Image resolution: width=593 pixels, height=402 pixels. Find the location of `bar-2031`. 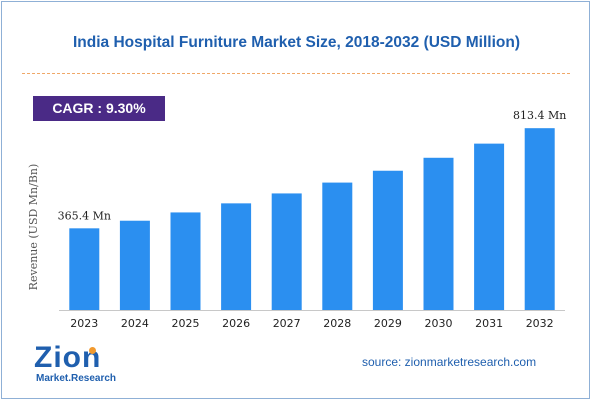

bar-2031 is located at coordinates (489, 226).